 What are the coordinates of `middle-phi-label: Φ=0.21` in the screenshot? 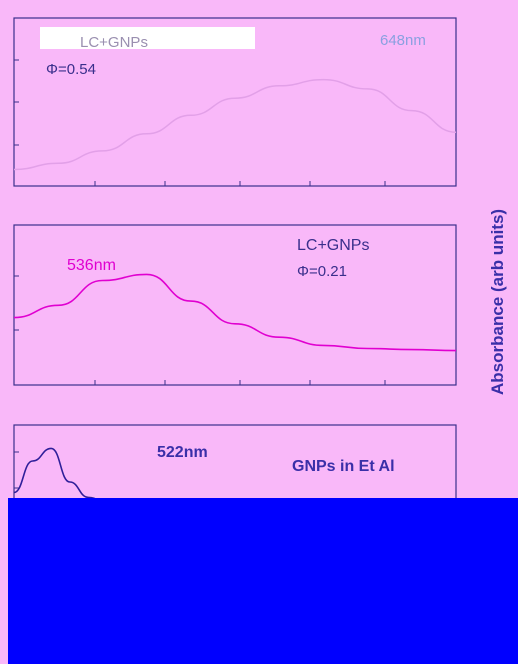 It's located at (322, 271).